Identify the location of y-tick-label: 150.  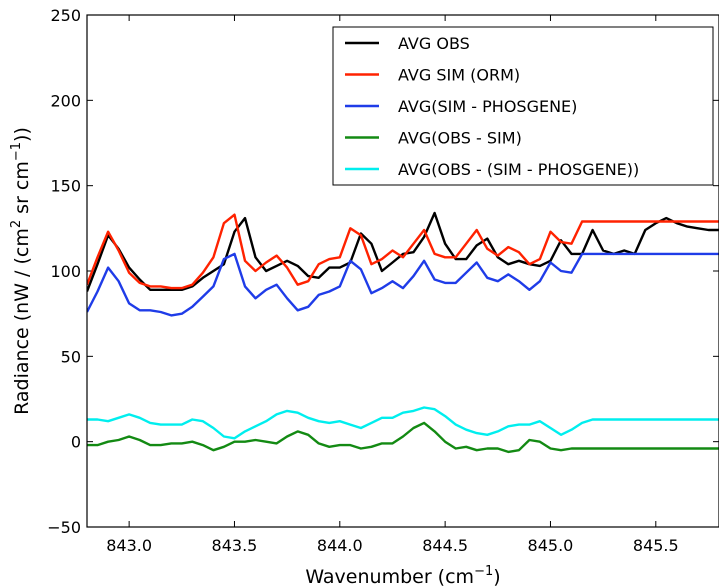
(65, 186).